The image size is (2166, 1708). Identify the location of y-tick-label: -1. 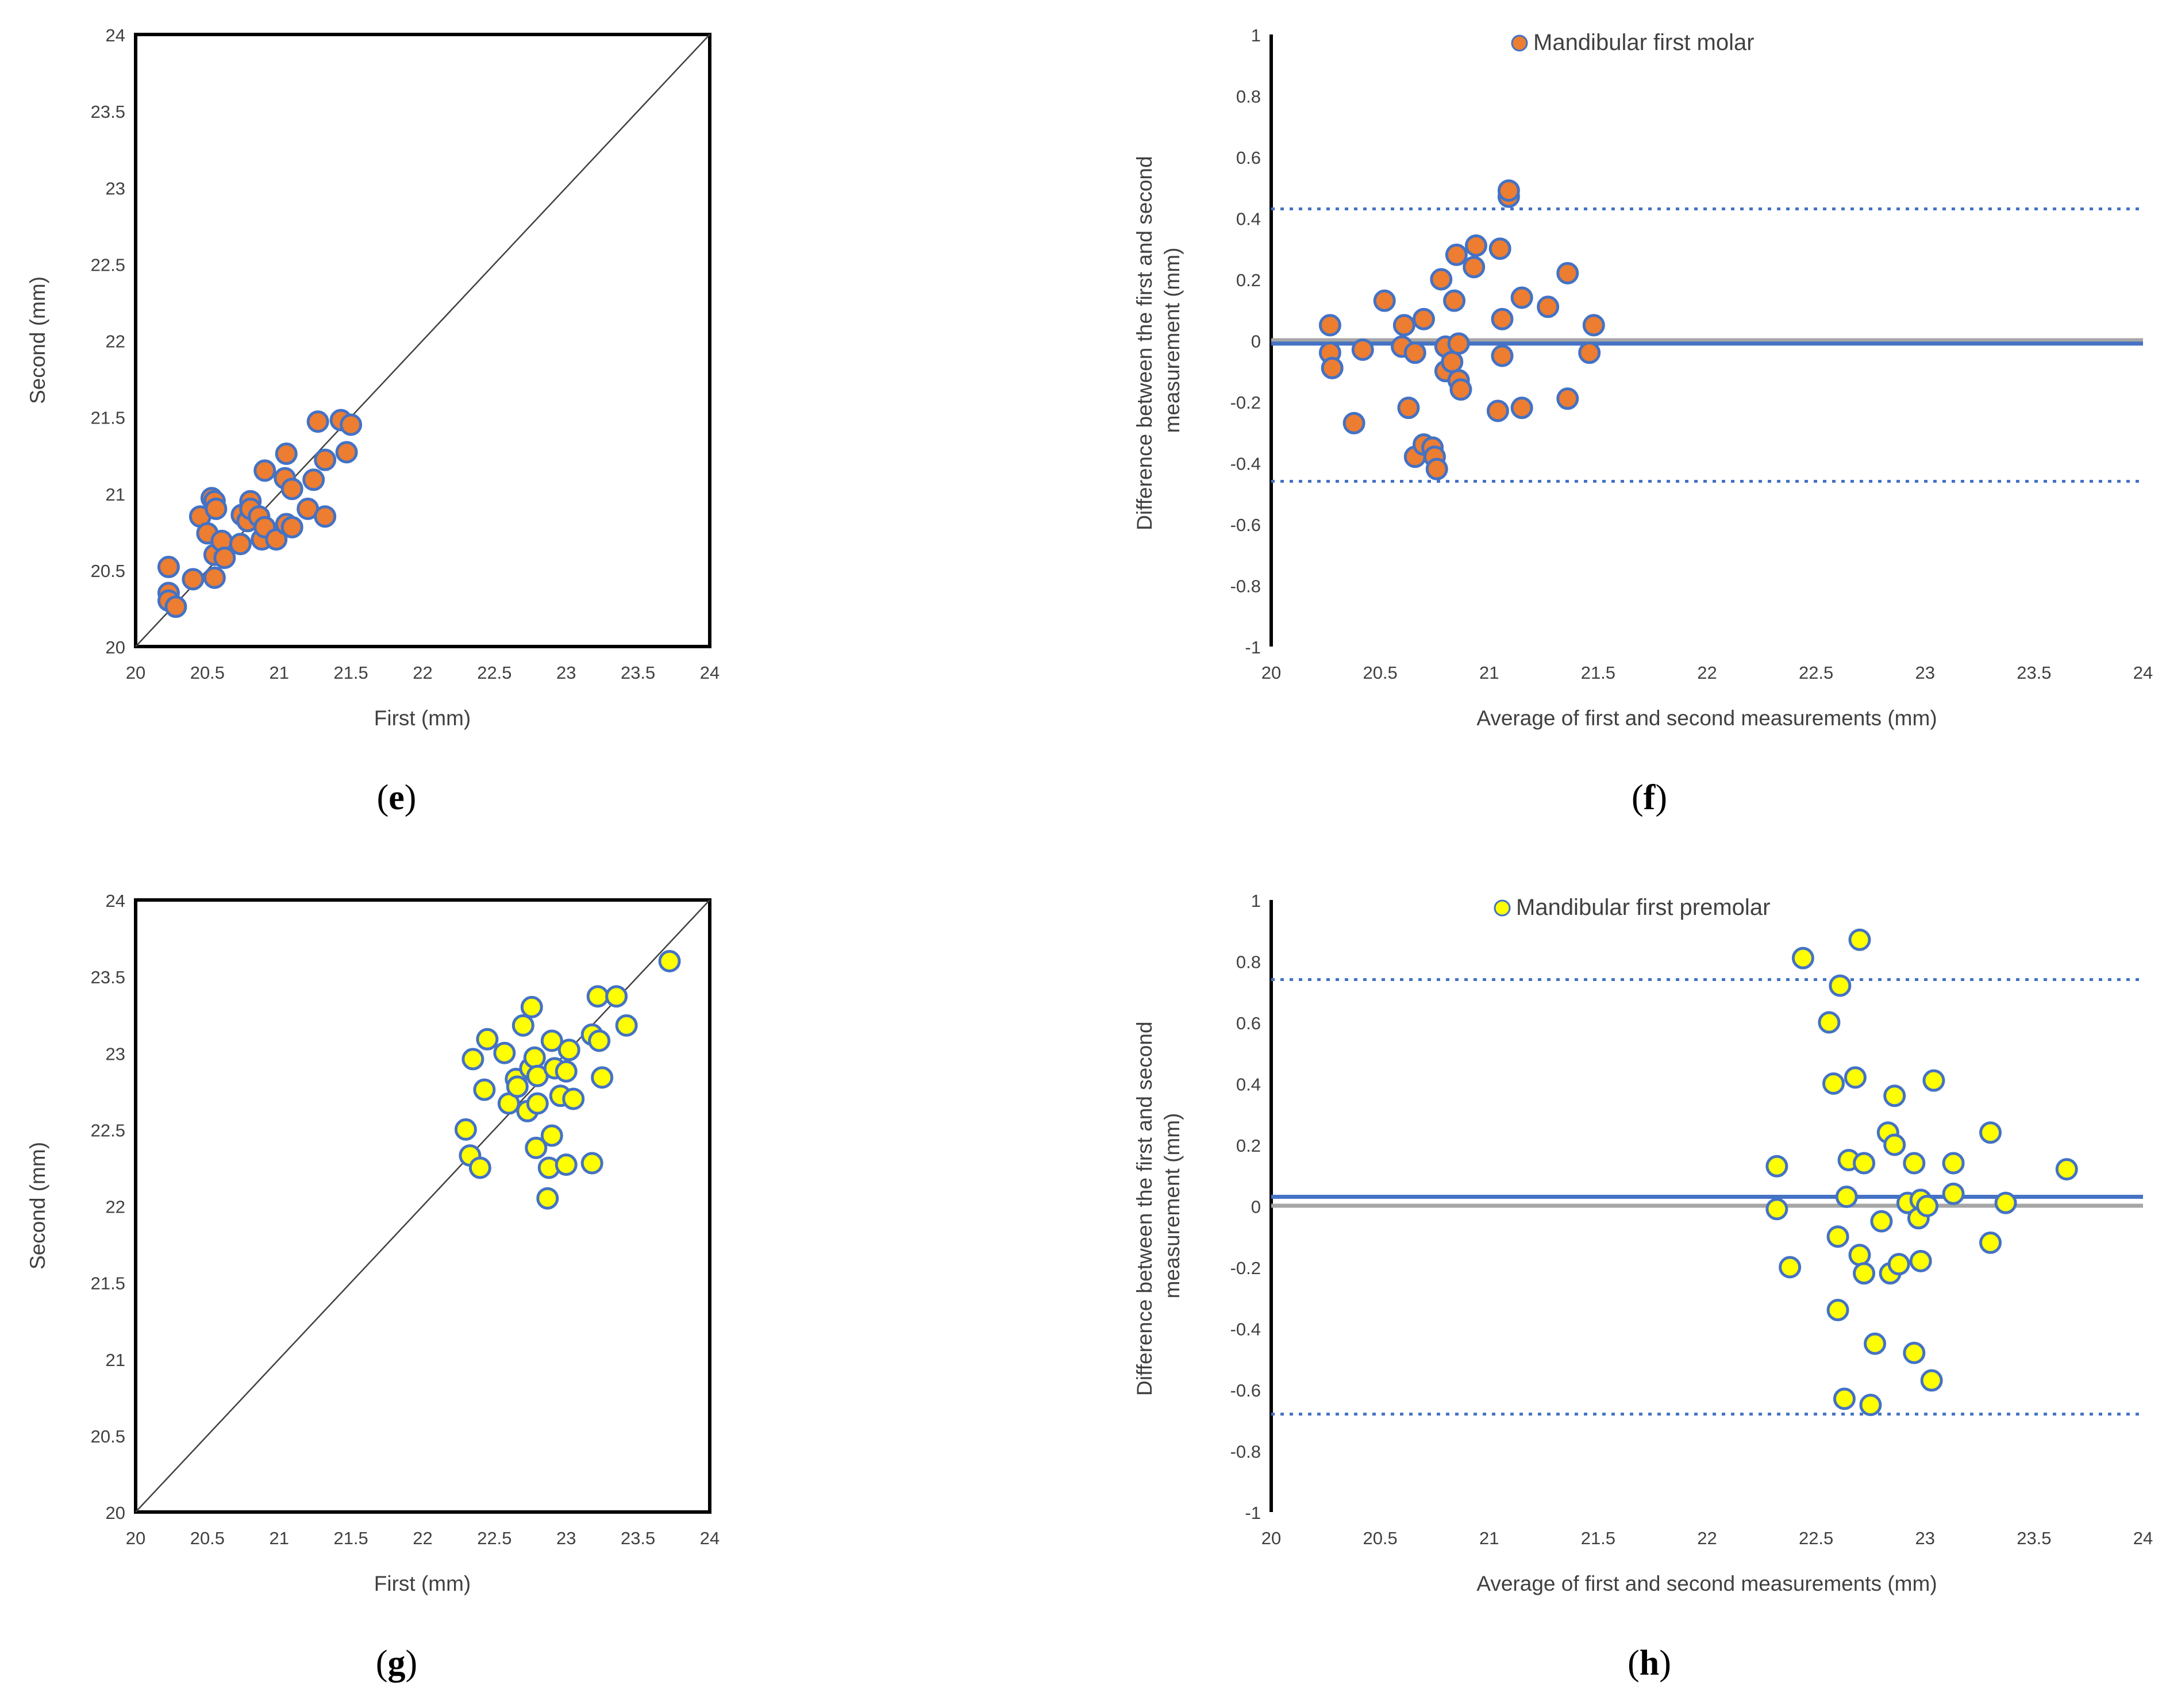
(1253, 1513).